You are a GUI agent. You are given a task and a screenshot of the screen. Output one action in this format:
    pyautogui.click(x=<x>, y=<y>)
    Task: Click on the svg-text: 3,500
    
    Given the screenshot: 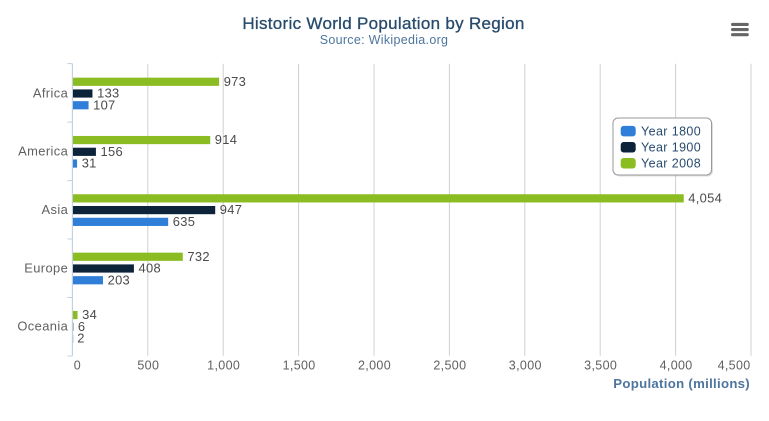 What is the action you would take?
    pyautogui.click(x=600, y=366)
    